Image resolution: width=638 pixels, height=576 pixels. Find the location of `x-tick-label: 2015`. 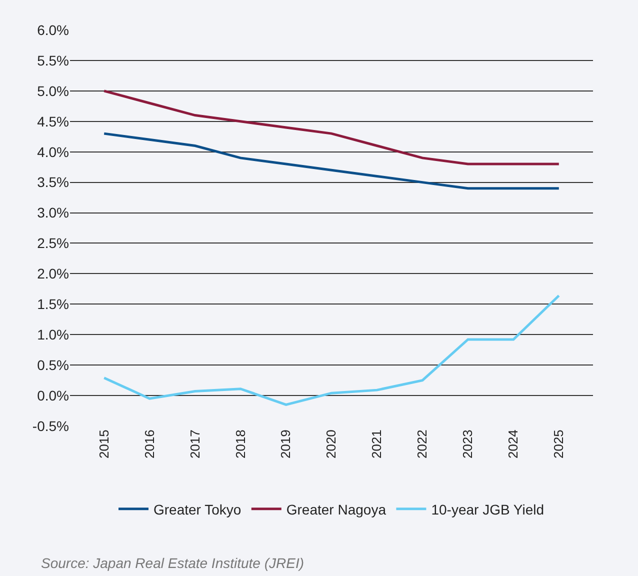

x-tick-label: 2015 is located at coordinates (104, 444).